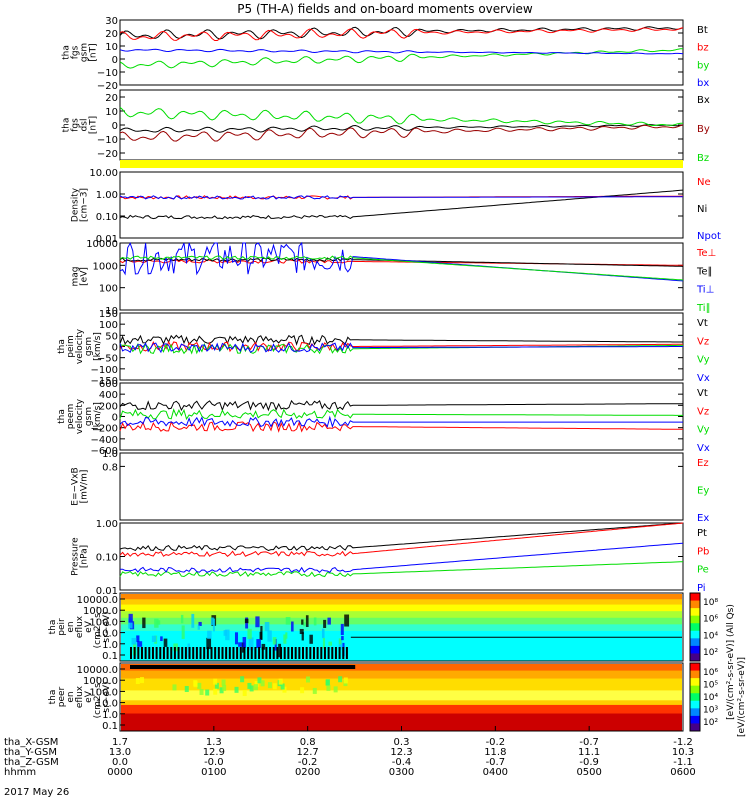  What do you see at coordinates (80, 346) in the screenshot?
I see `peim_velocity-ylabel: tha peim velocity gsm [km/s]` at bounding box center [80, 346].